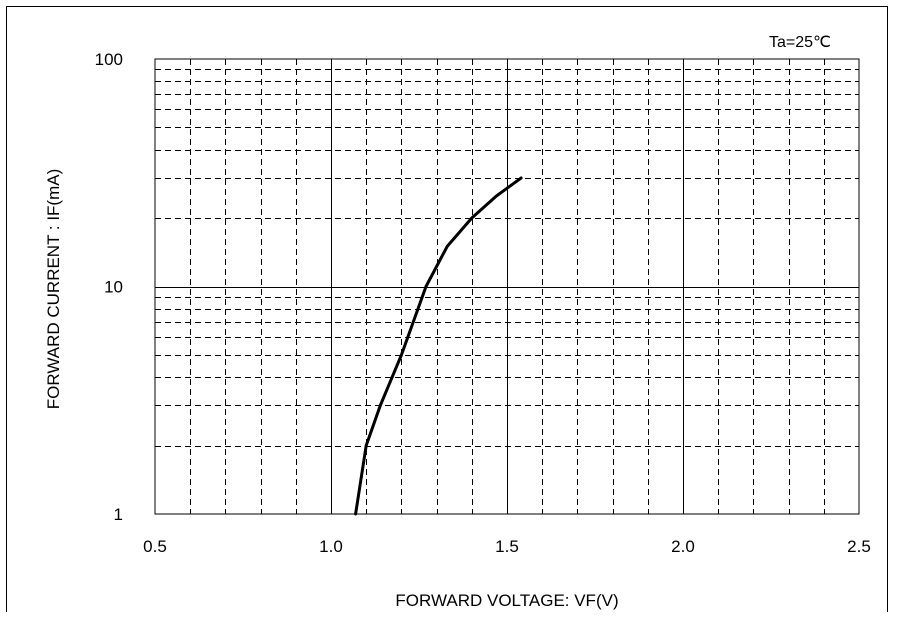 Image resolution: width=897 pixels, height=618 pixels. What do you see at coordinates (859, 546) in the screenshot?
I see `x-tick-label: 2.5` at bounding box center [859, 546].